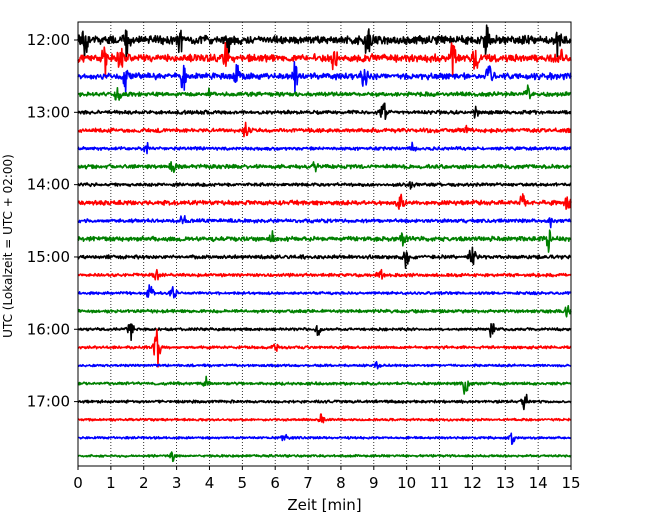  Describe the element at coordinates (243, 483) in the screenshot. I see `x-tick-label: 5` at that location.